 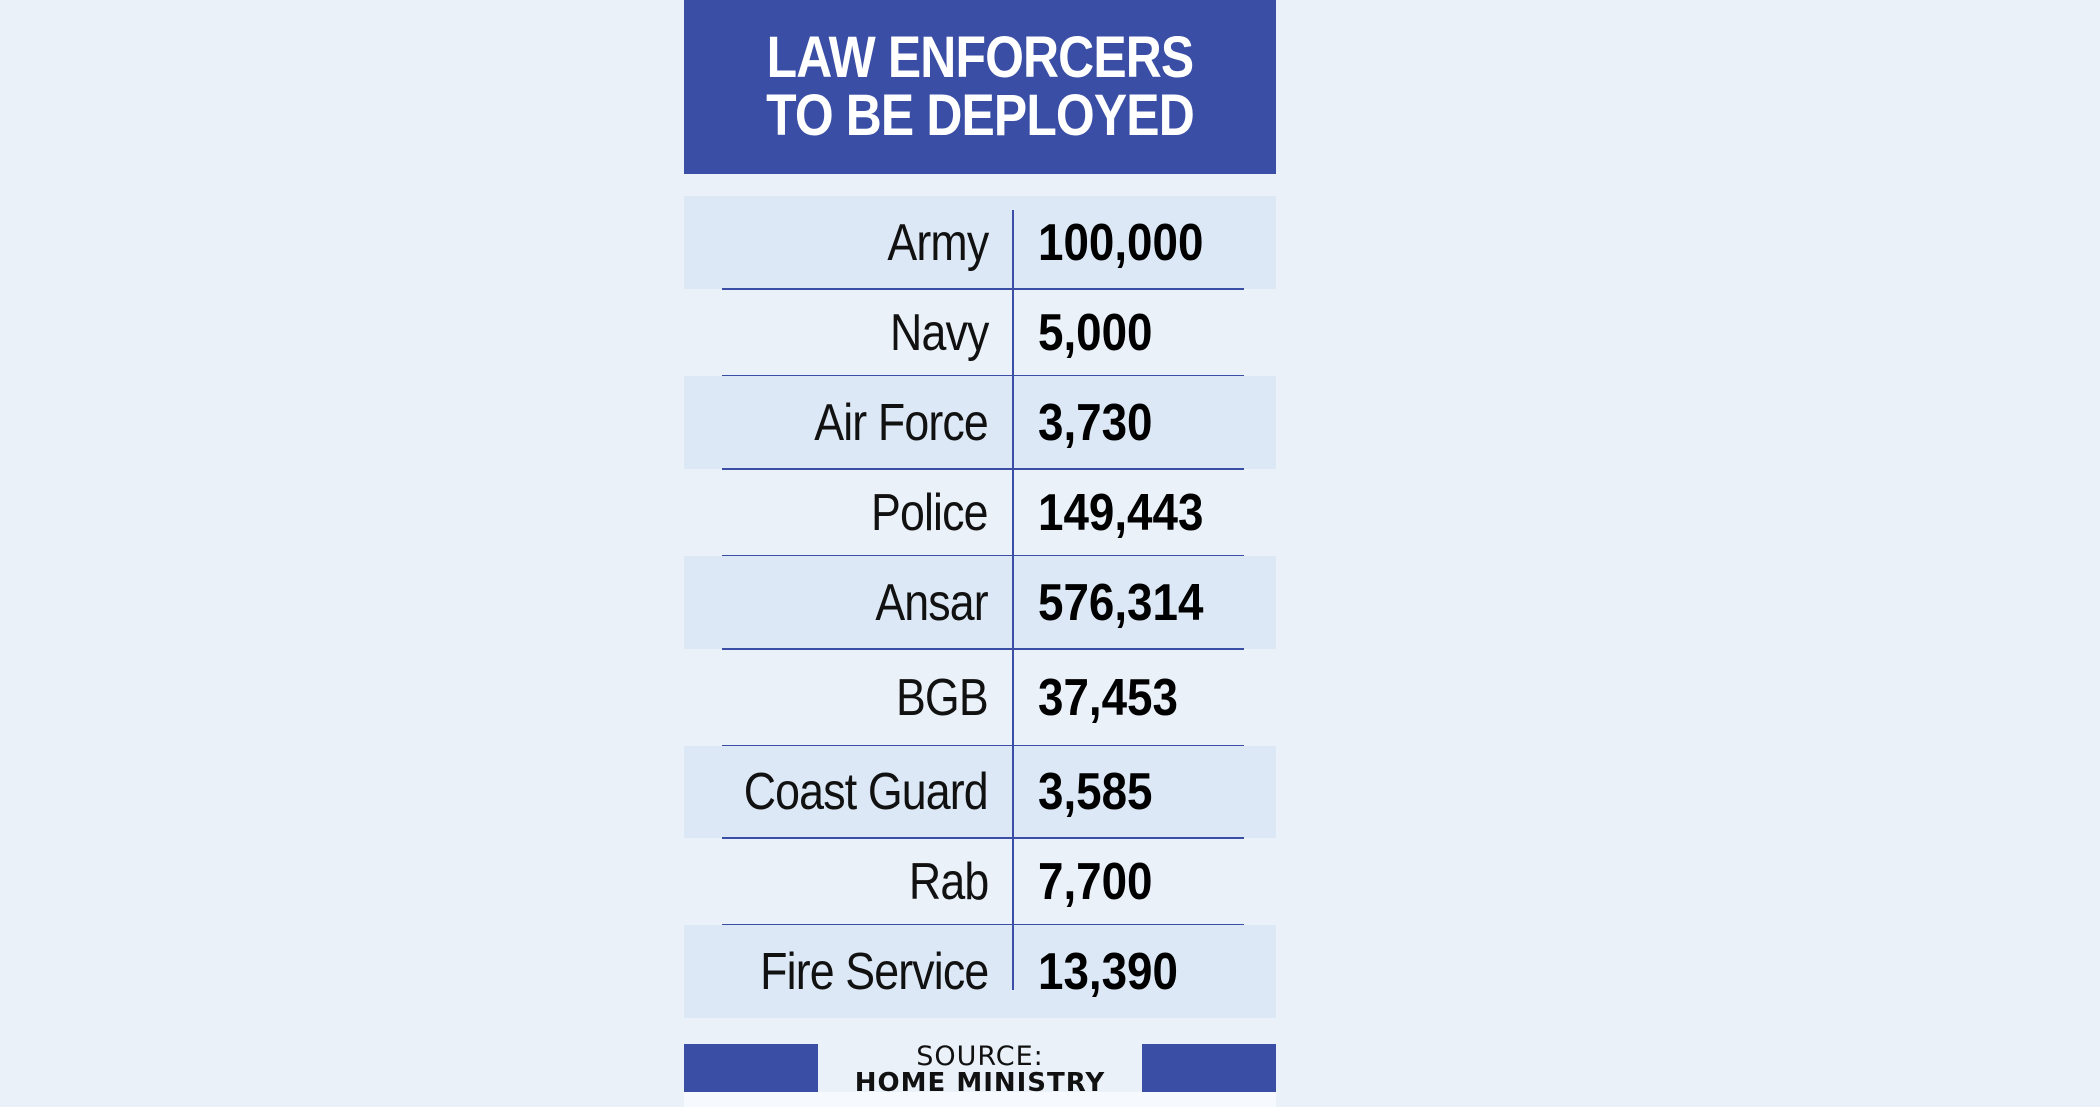 I want to click on row-label: Ansar, so click(x=836, y=602).